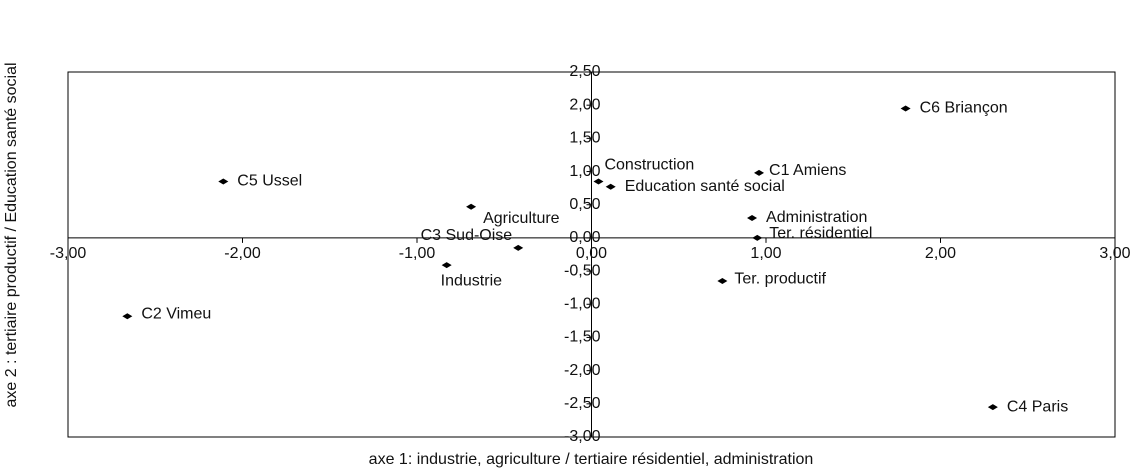 The height and width of the screenshot is (470, 1131). What do you see at coordinates (584, 138) in the screenshot?
I see `y-tick-label: 1,50` at bounding box center [584, 138].